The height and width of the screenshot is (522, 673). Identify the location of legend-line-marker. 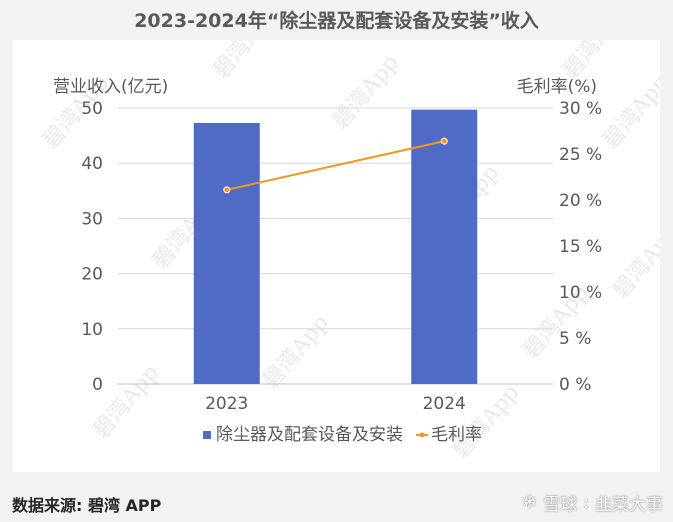
(422, 435).